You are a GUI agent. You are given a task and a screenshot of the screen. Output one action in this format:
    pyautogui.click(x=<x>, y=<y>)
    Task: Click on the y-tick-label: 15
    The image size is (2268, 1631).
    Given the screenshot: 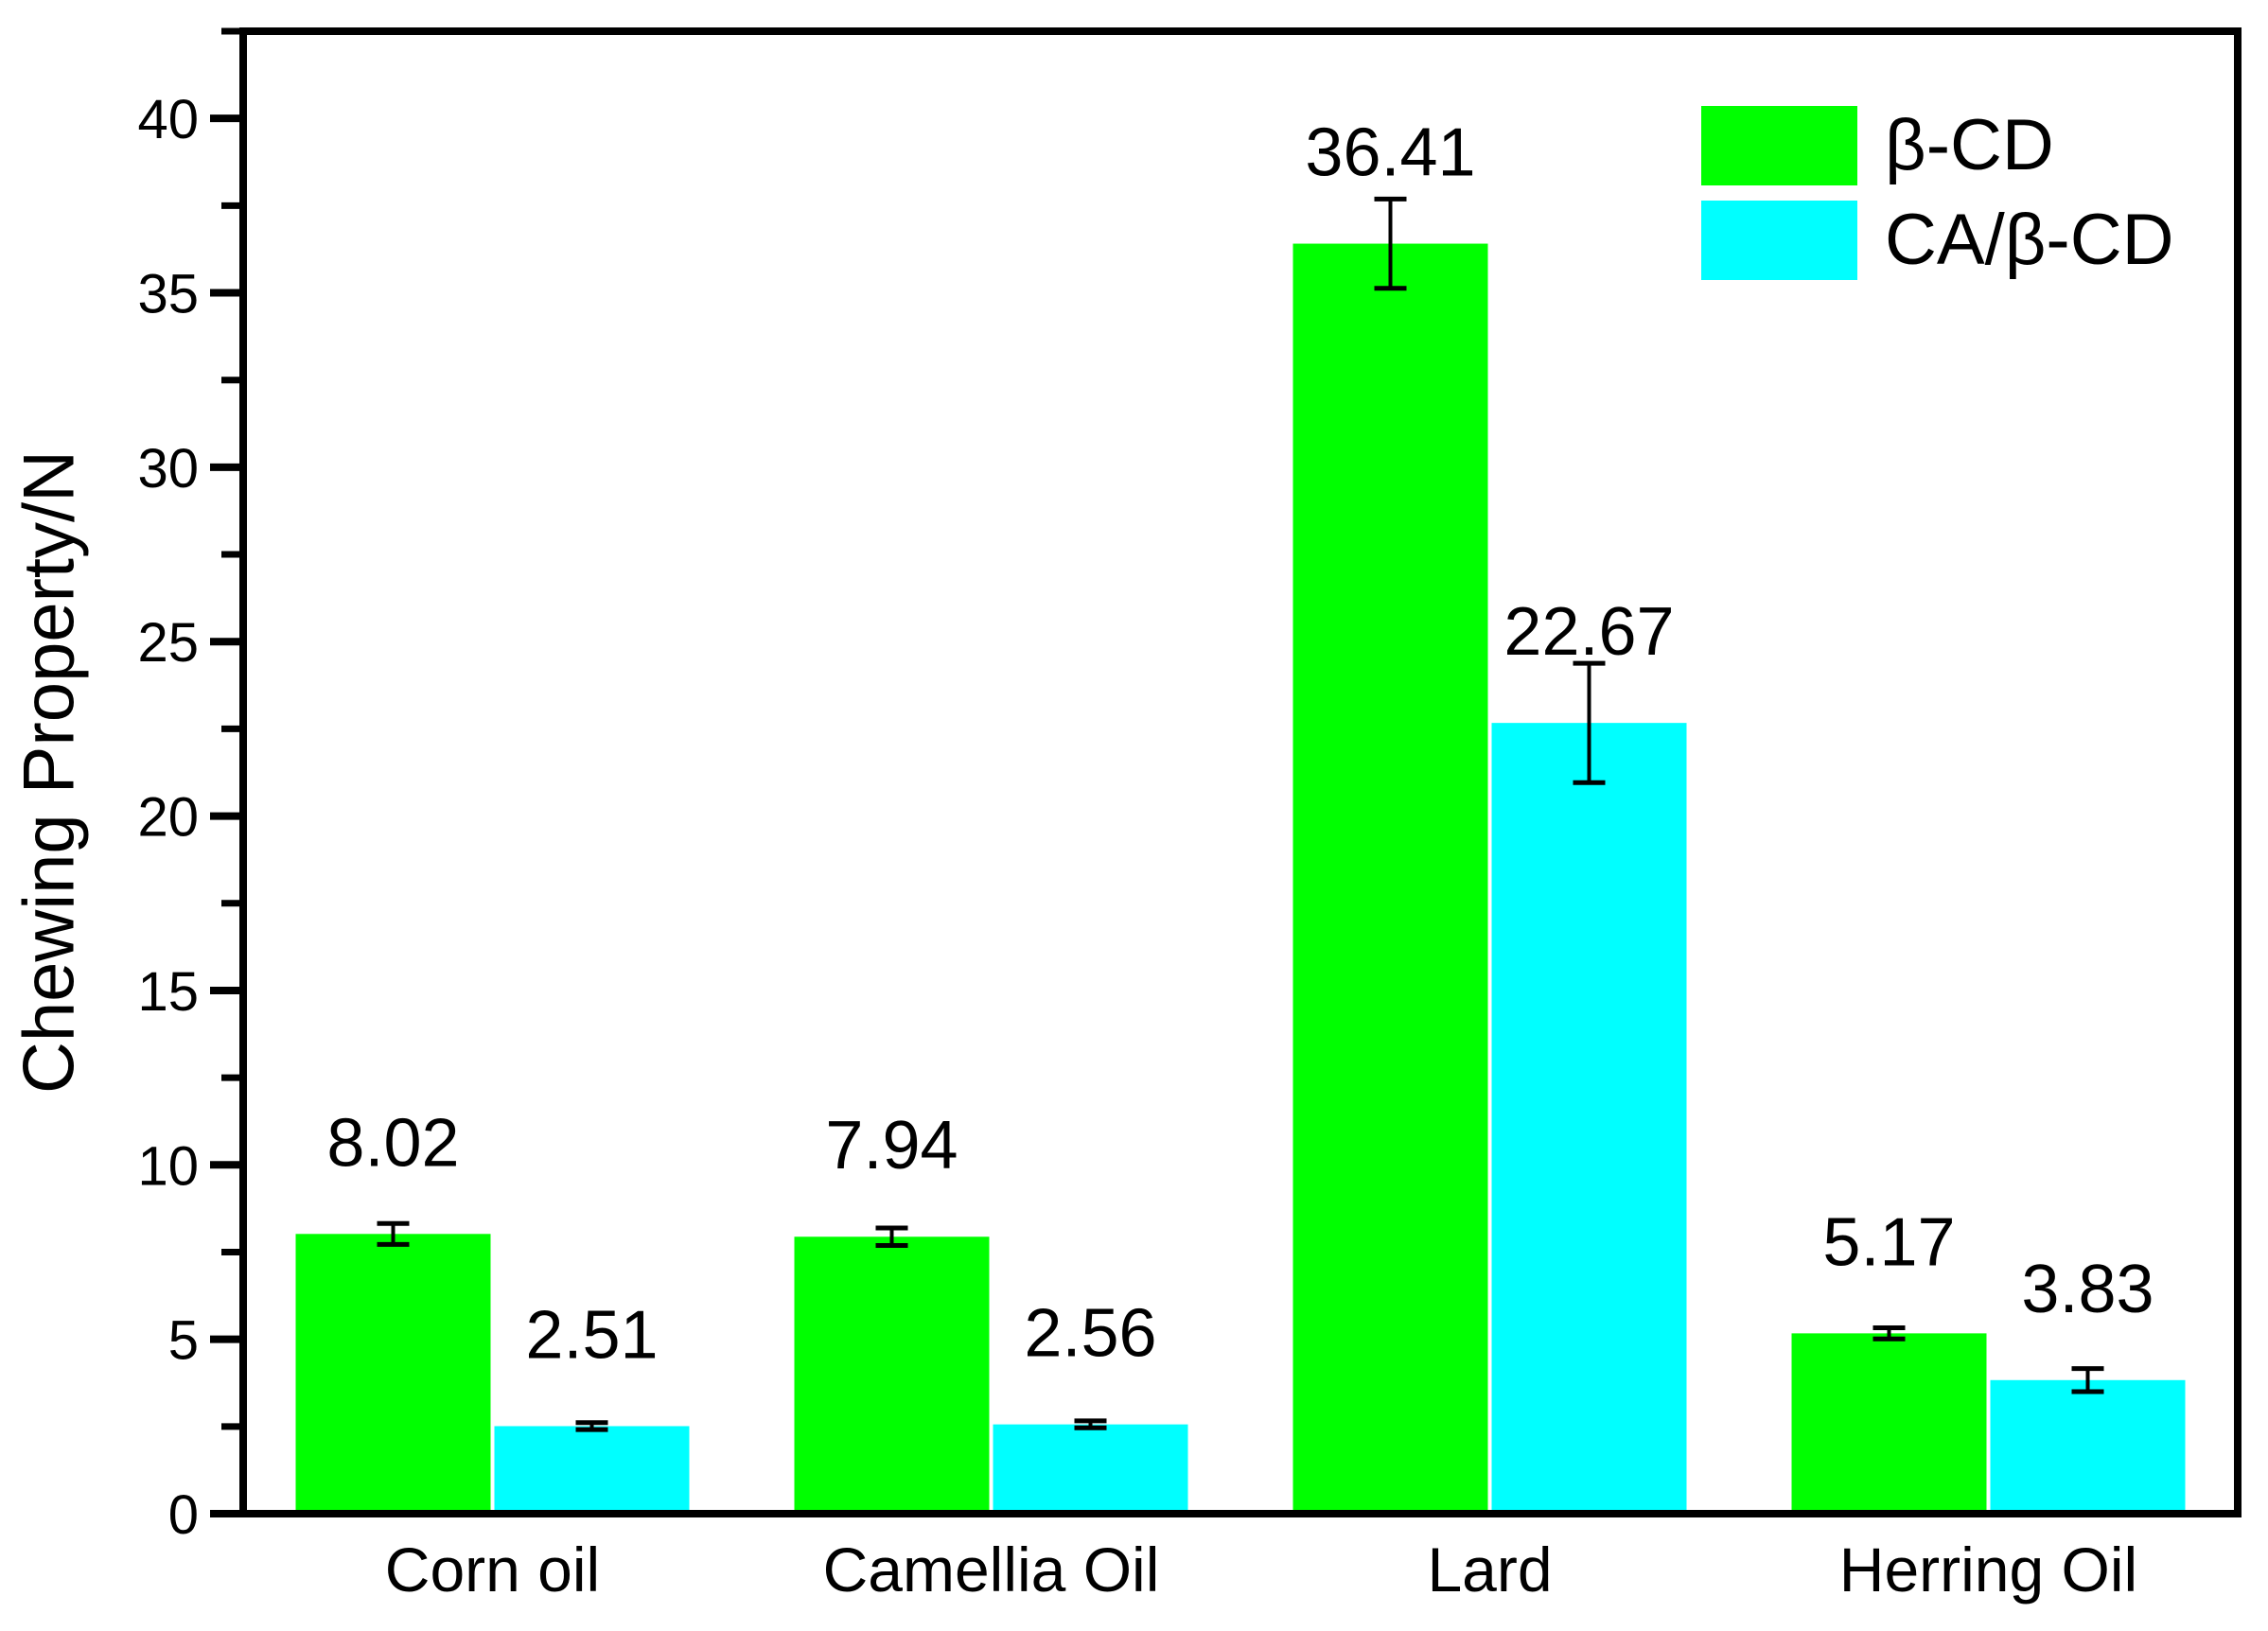 What is the action you would take?
    pyautogui.click(x=168, y=992)
    